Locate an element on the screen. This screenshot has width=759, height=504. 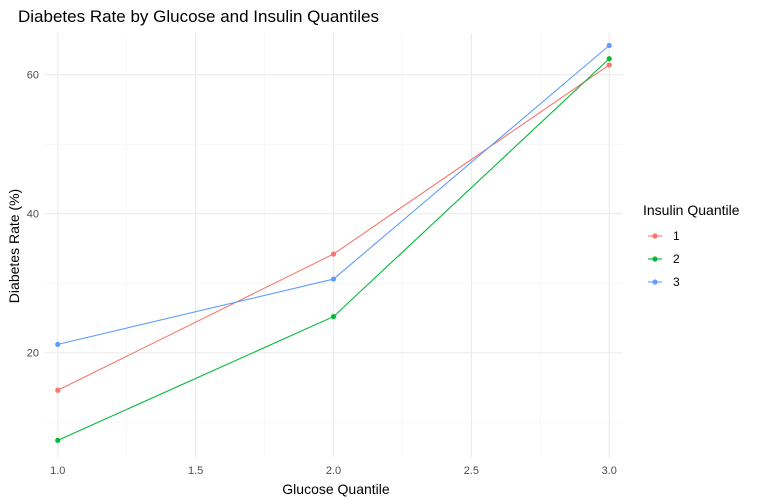
legend-item: 2 is located at coordinates (664, 259).